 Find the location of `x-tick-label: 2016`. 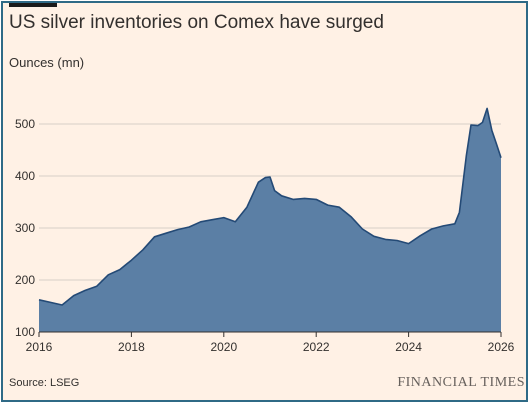

x-tick-label: 2016 is located at coordinates (39, 347).